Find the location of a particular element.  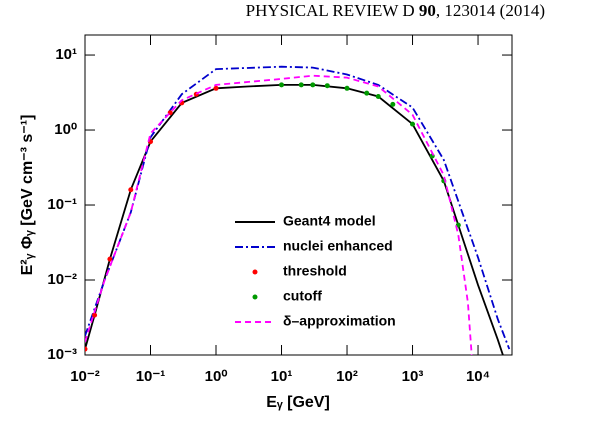

x-axis-label: Eᵧ [GeV] is located at coordinates (298, 402).